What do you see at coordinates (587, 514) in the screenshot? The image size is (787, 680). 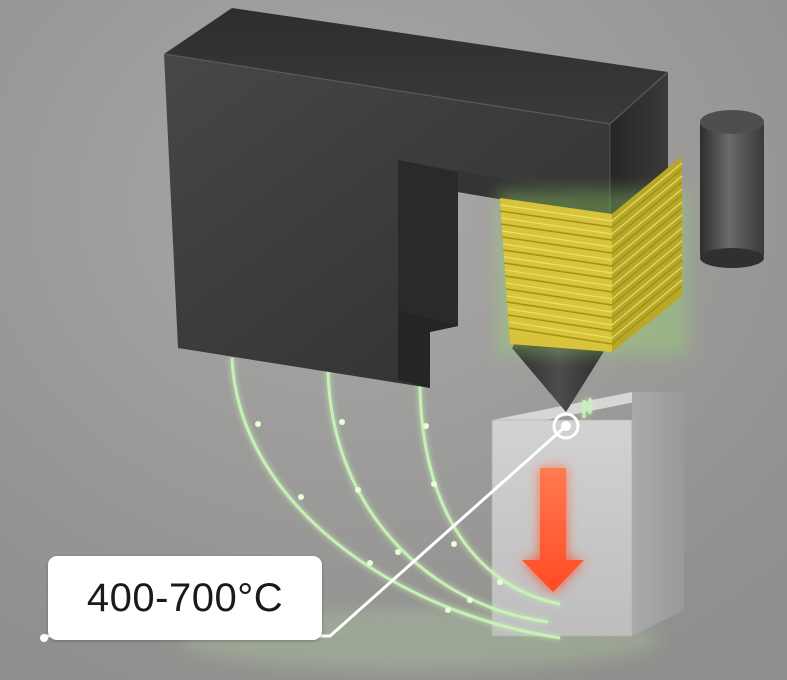 I see `workpiece-block` at bounding box center [587, 514].